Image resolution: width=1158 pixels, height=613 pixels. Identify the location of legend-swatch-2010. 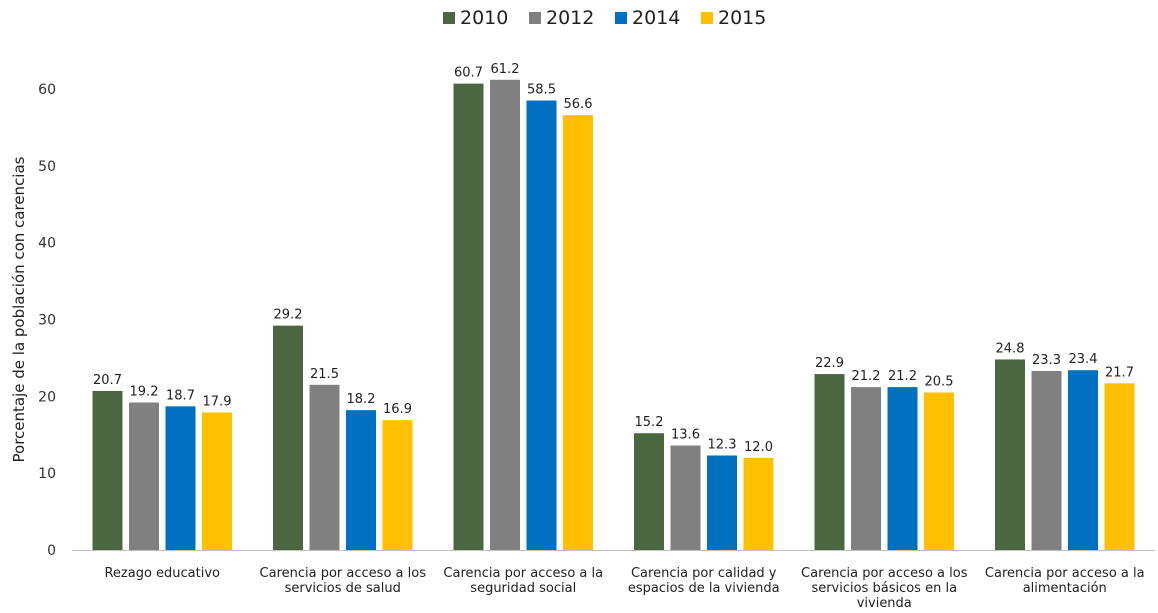
(449, 18).